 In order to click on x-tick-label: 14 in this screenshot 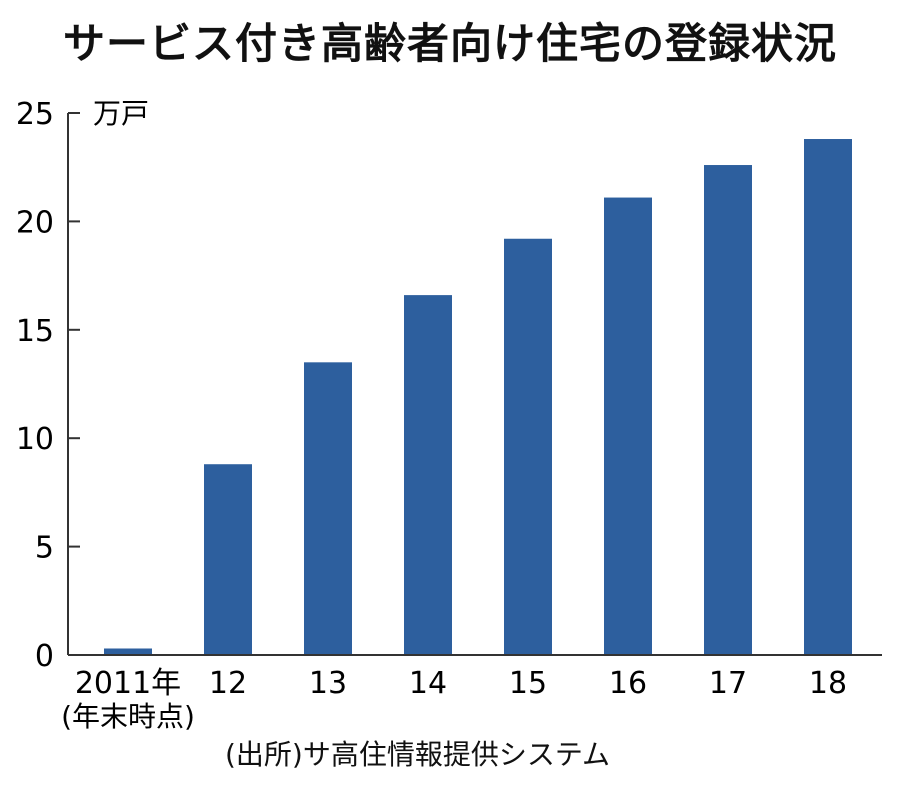, I will do `click(428, 683)`.